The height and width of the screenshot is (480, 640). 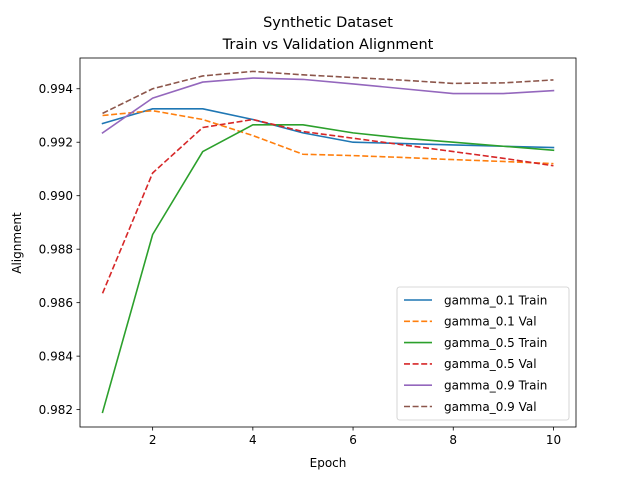 I want to click on legend-label-5: gamma_0.9 Val, so click(x=490, y=407).